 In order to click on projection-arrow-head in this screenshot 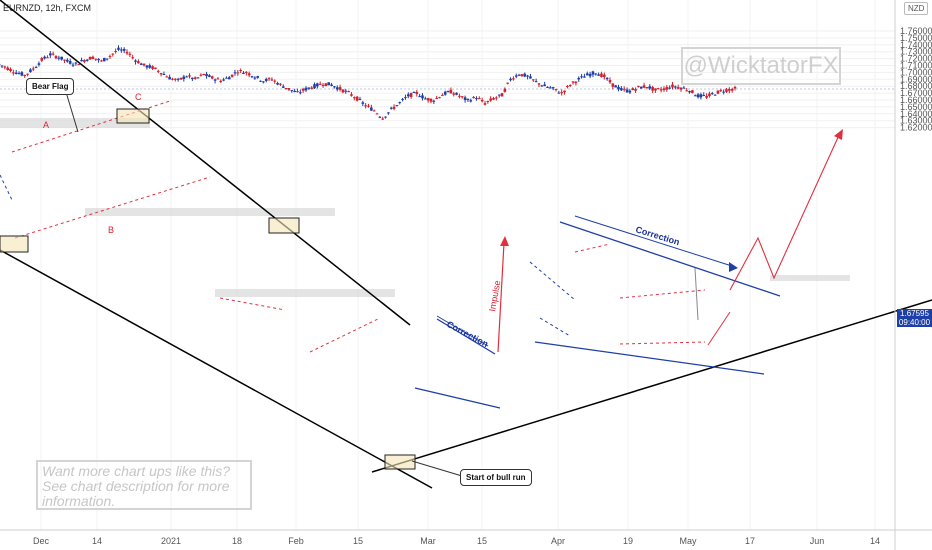, I will do `click(838, 134)`.